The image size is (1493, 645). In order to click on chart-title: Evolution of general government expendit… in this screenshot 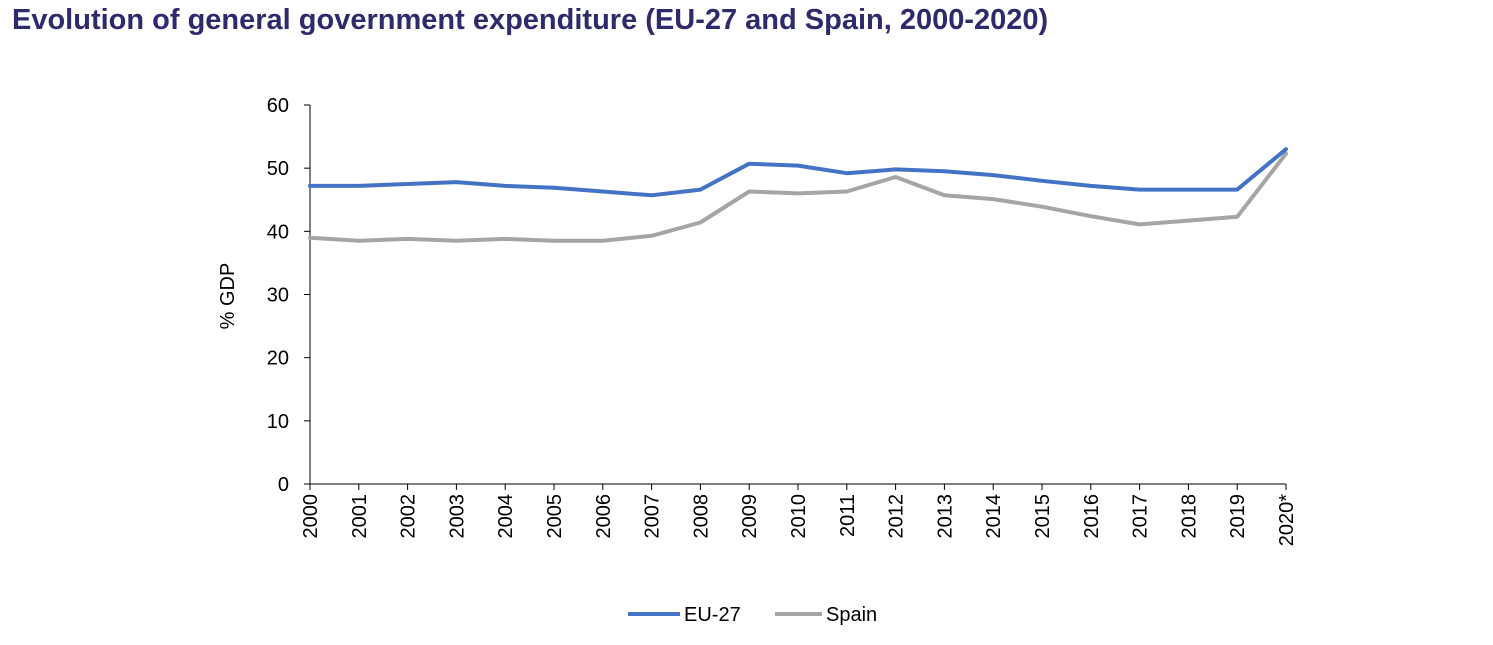, I will do `click(530, 20)`.